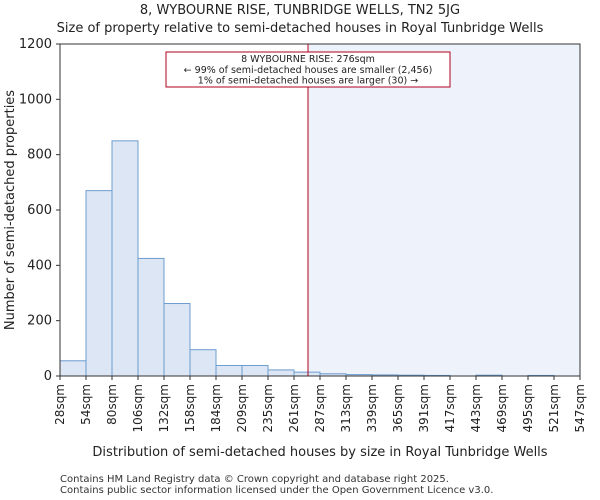 This screenshot has height=500, width=600. Describe the element at coordinates (10, 210) in the screenshot. I see `y-axis-label: Number of semi-detached properties` at that location.